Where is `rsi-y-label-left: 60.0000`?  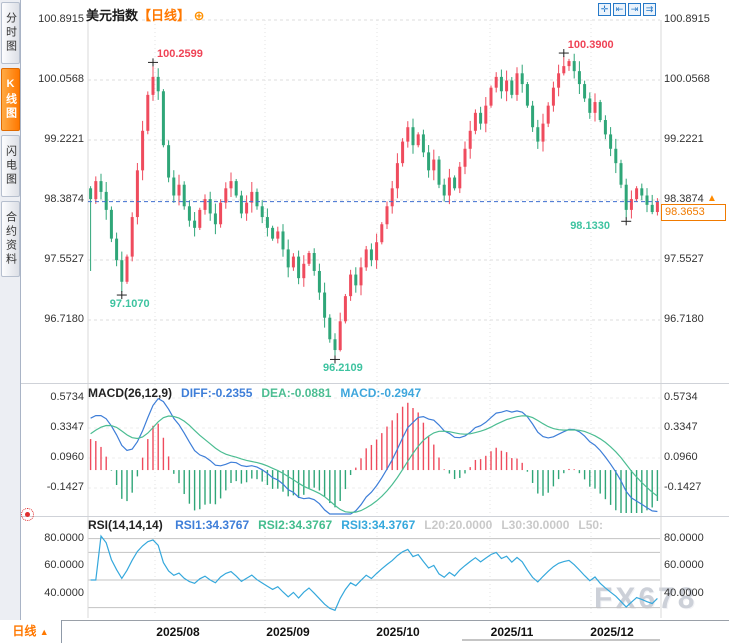
rsi-y-label-left: 60.0000 is located at coordinates (64, 565).